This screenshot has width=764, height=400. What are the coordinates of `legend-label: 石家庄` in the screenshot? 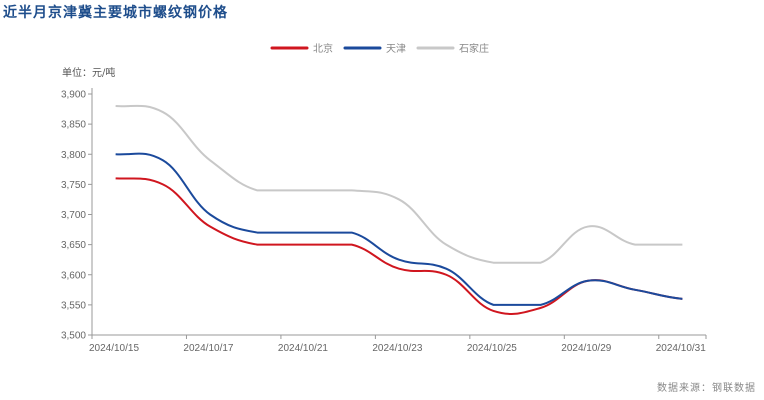 It's located at (474, 48).